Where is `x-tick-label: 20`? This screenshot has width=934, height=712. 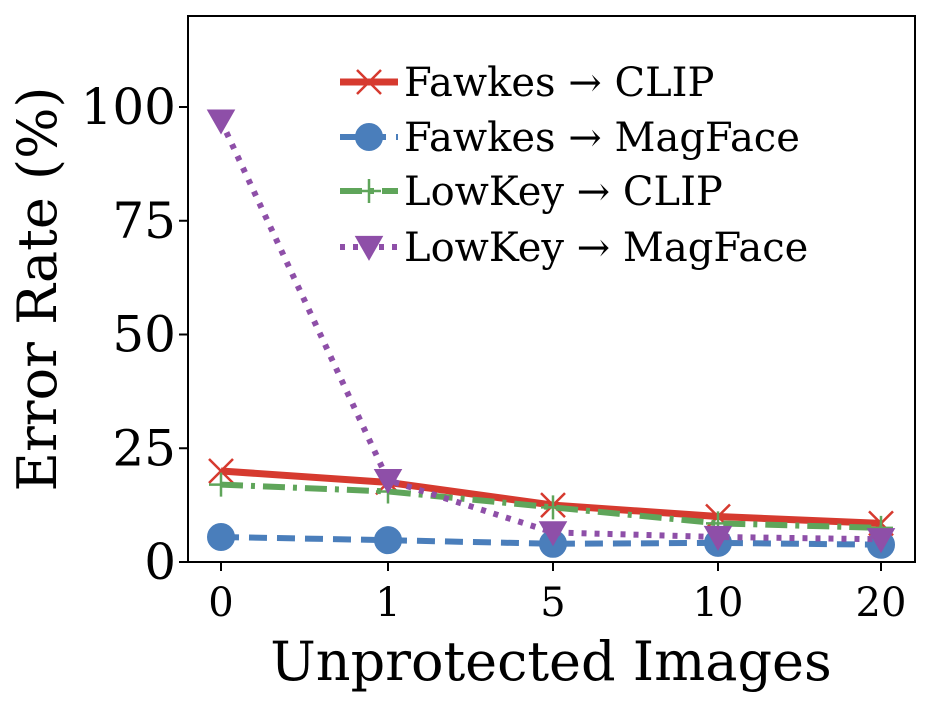 x-tick-label: 20 is located at coordinates (881, 603).